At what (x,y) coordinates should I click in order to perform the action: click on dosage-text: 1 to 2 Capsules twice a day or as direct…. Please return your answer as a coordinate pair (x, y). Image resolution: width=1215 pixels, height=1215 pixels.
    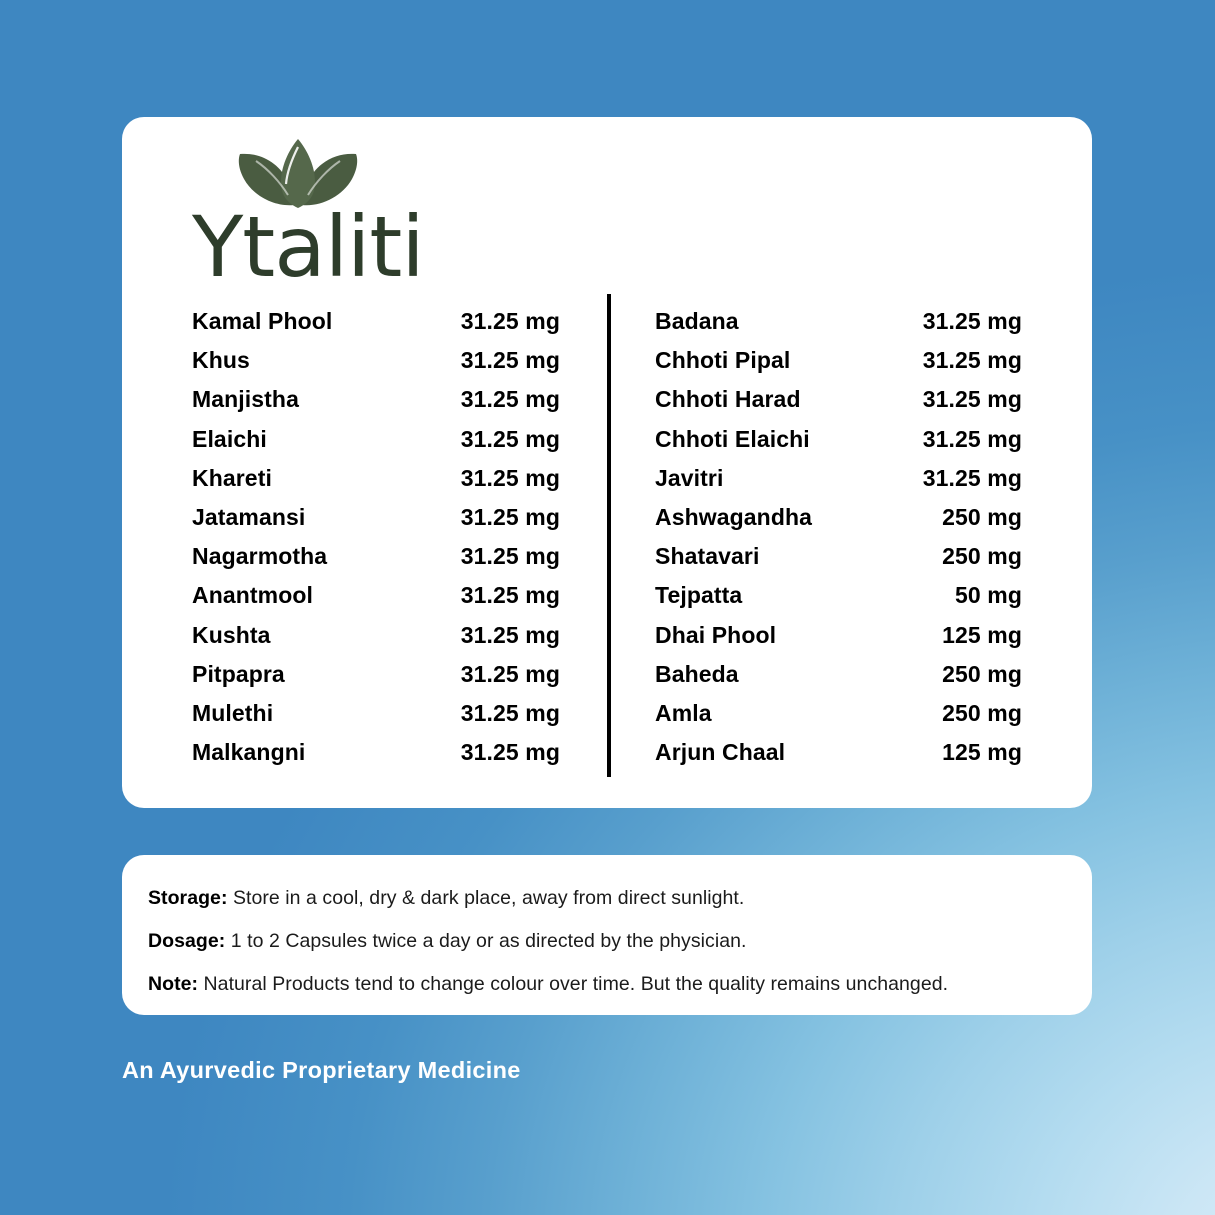
    Looking at the image, I should click on (488, 941).